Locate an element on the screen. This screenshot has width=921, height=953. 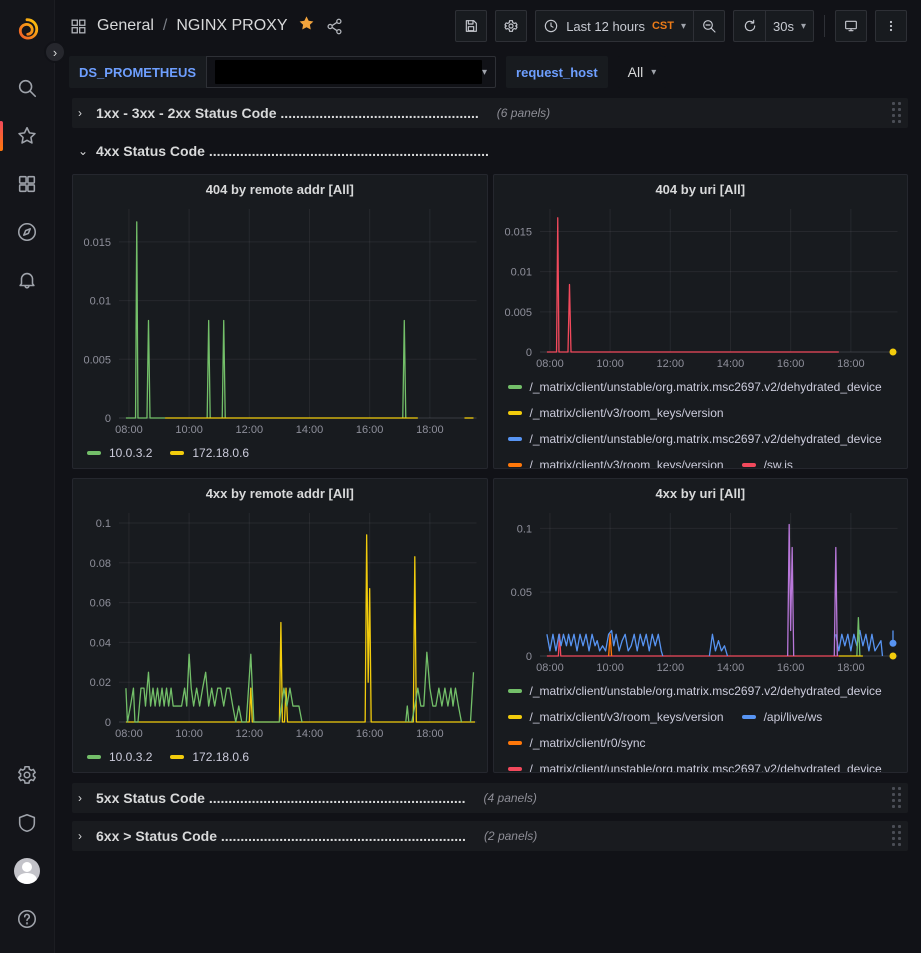
sidebar-expand-button: › is located at coordinates (55, 52).